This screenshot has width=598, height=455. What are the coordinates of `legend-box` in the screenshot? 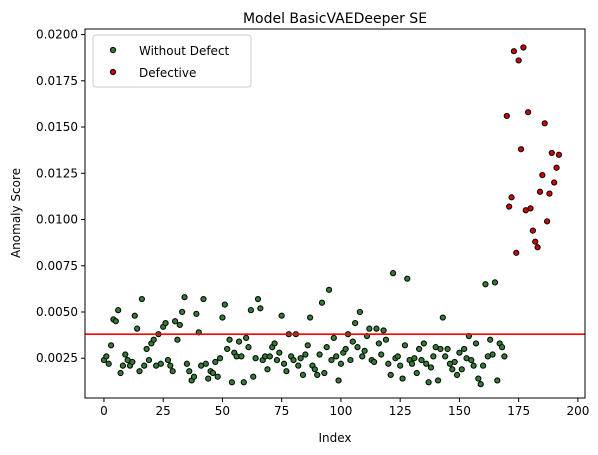 It's located at (172, 61).